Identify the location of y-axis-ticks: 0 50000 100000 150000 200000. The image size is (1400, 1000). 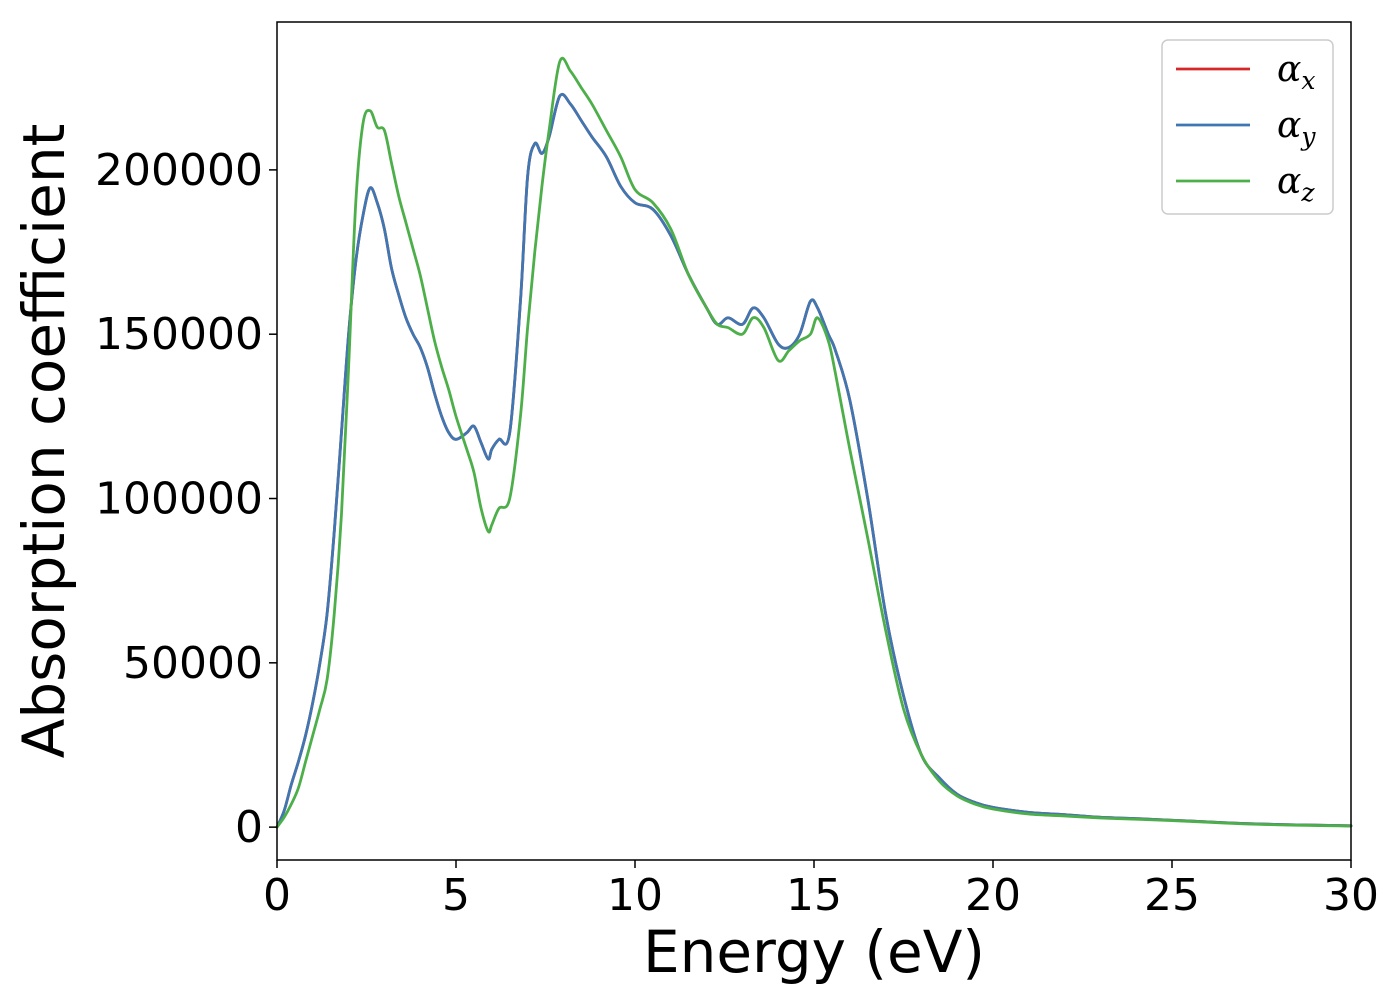
(186, 499).